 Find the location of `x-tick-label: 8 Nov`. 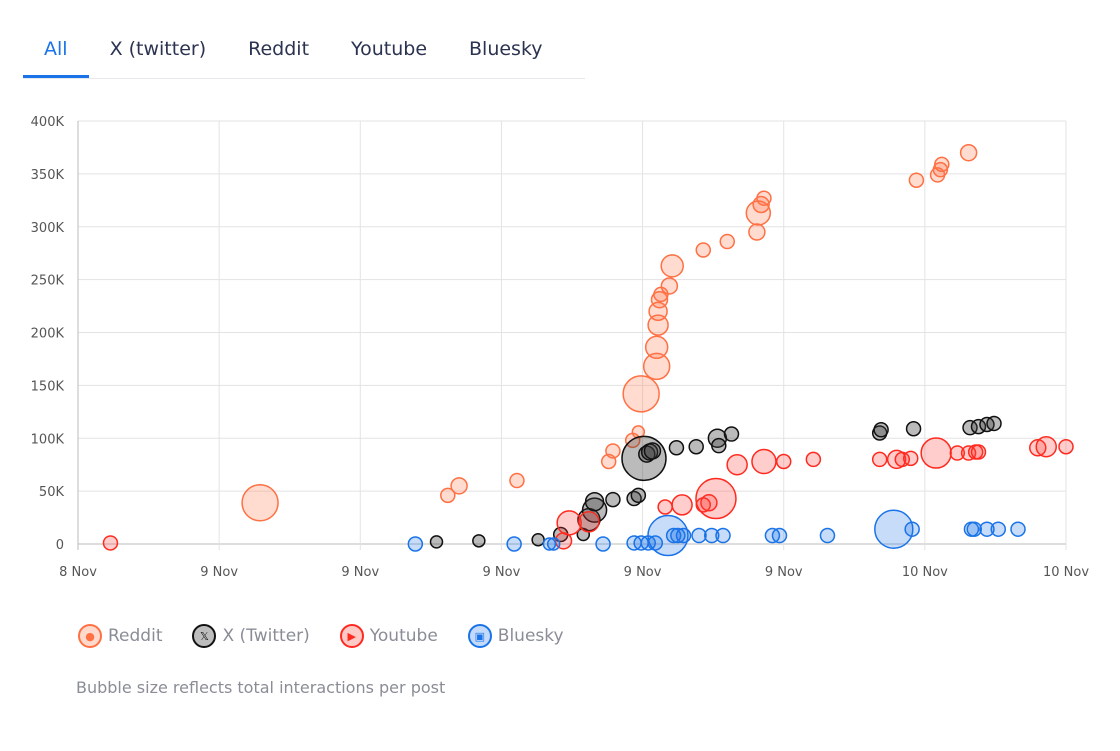

x-tick-label: 8 Nov is located at coordinates (78, 572).